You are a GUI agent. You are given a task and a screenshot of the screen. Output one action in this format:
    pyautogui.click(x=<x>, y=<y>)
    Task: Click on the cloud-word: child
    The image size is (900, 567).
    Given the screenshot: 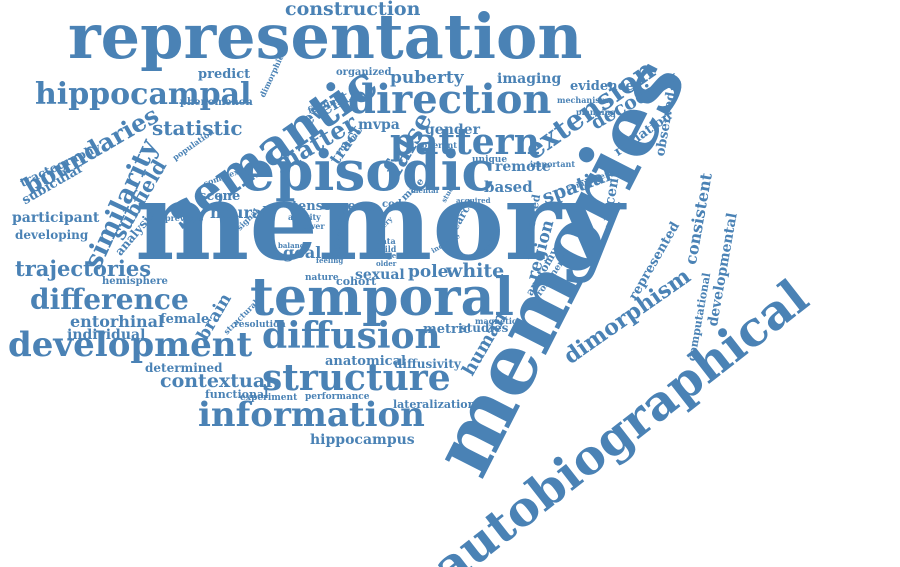 What is the action you would take?
    pyautogui.click(x=385, y=249)
    